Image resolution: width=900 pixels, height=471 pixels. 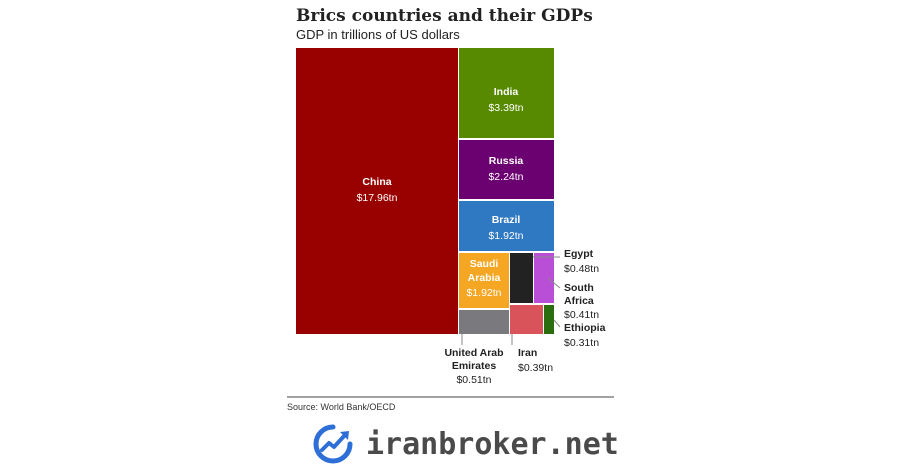 What do you see at coordinates (444, 16) in the screenshot?
I see `chart-title: Brics countries and their GDPs` at bounding box center [444, 16].